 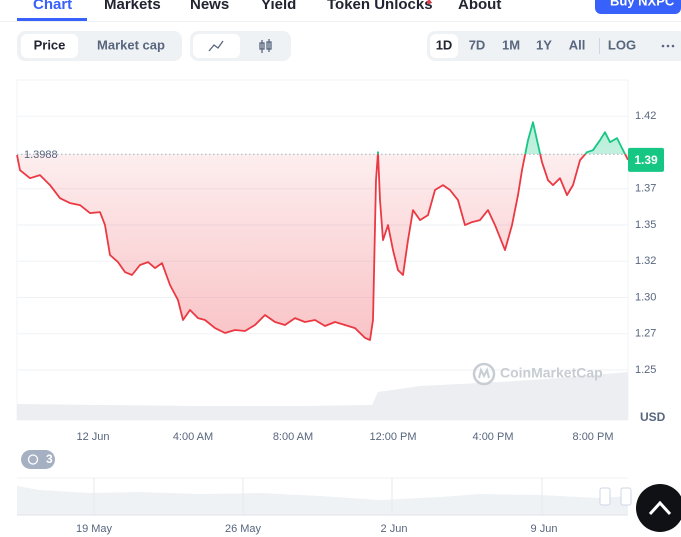 I want to click on tab: News, so click(x=209, y=6).